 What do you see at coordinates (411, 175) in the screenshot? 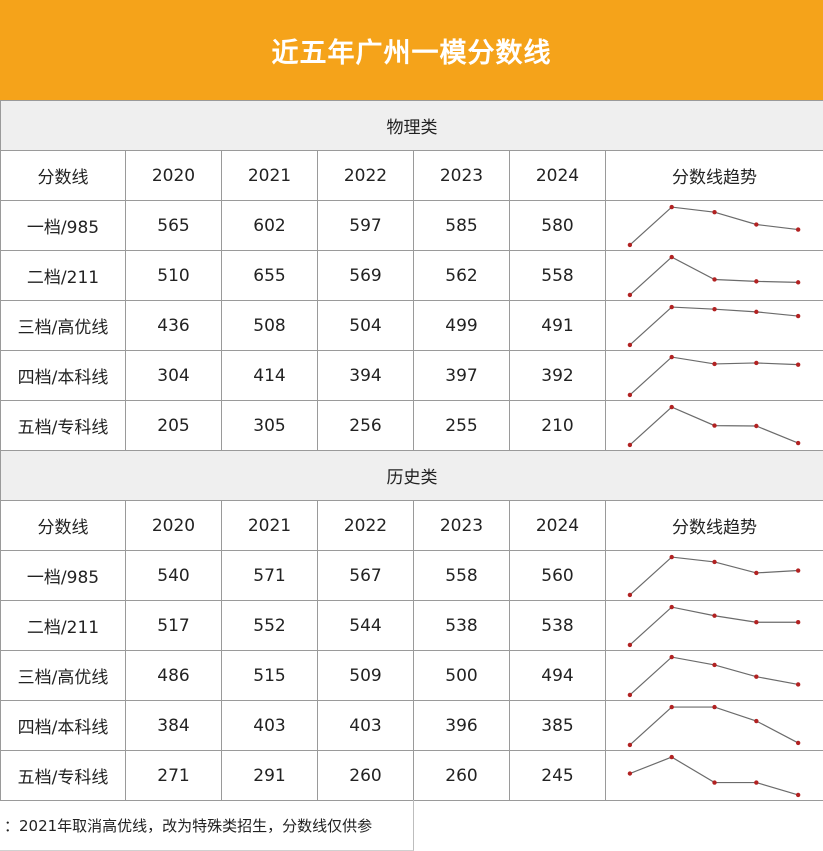
I see `header-row: 分数线 2020 2021 2022 2023 2024 分数线趋势` at bounding box center [411, 175].